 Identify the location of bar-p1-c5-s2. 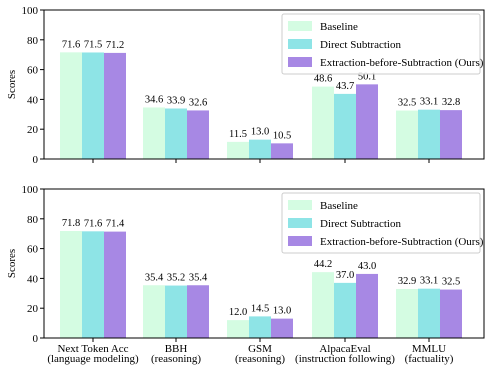
(429, 134).